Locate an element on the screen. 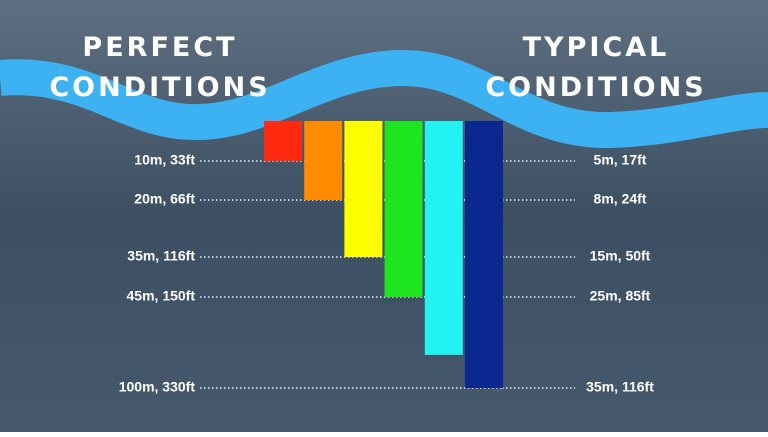 The image size is (768, 437). y-tick-label: 45m, 150ft is located at coordinates (161, 296).